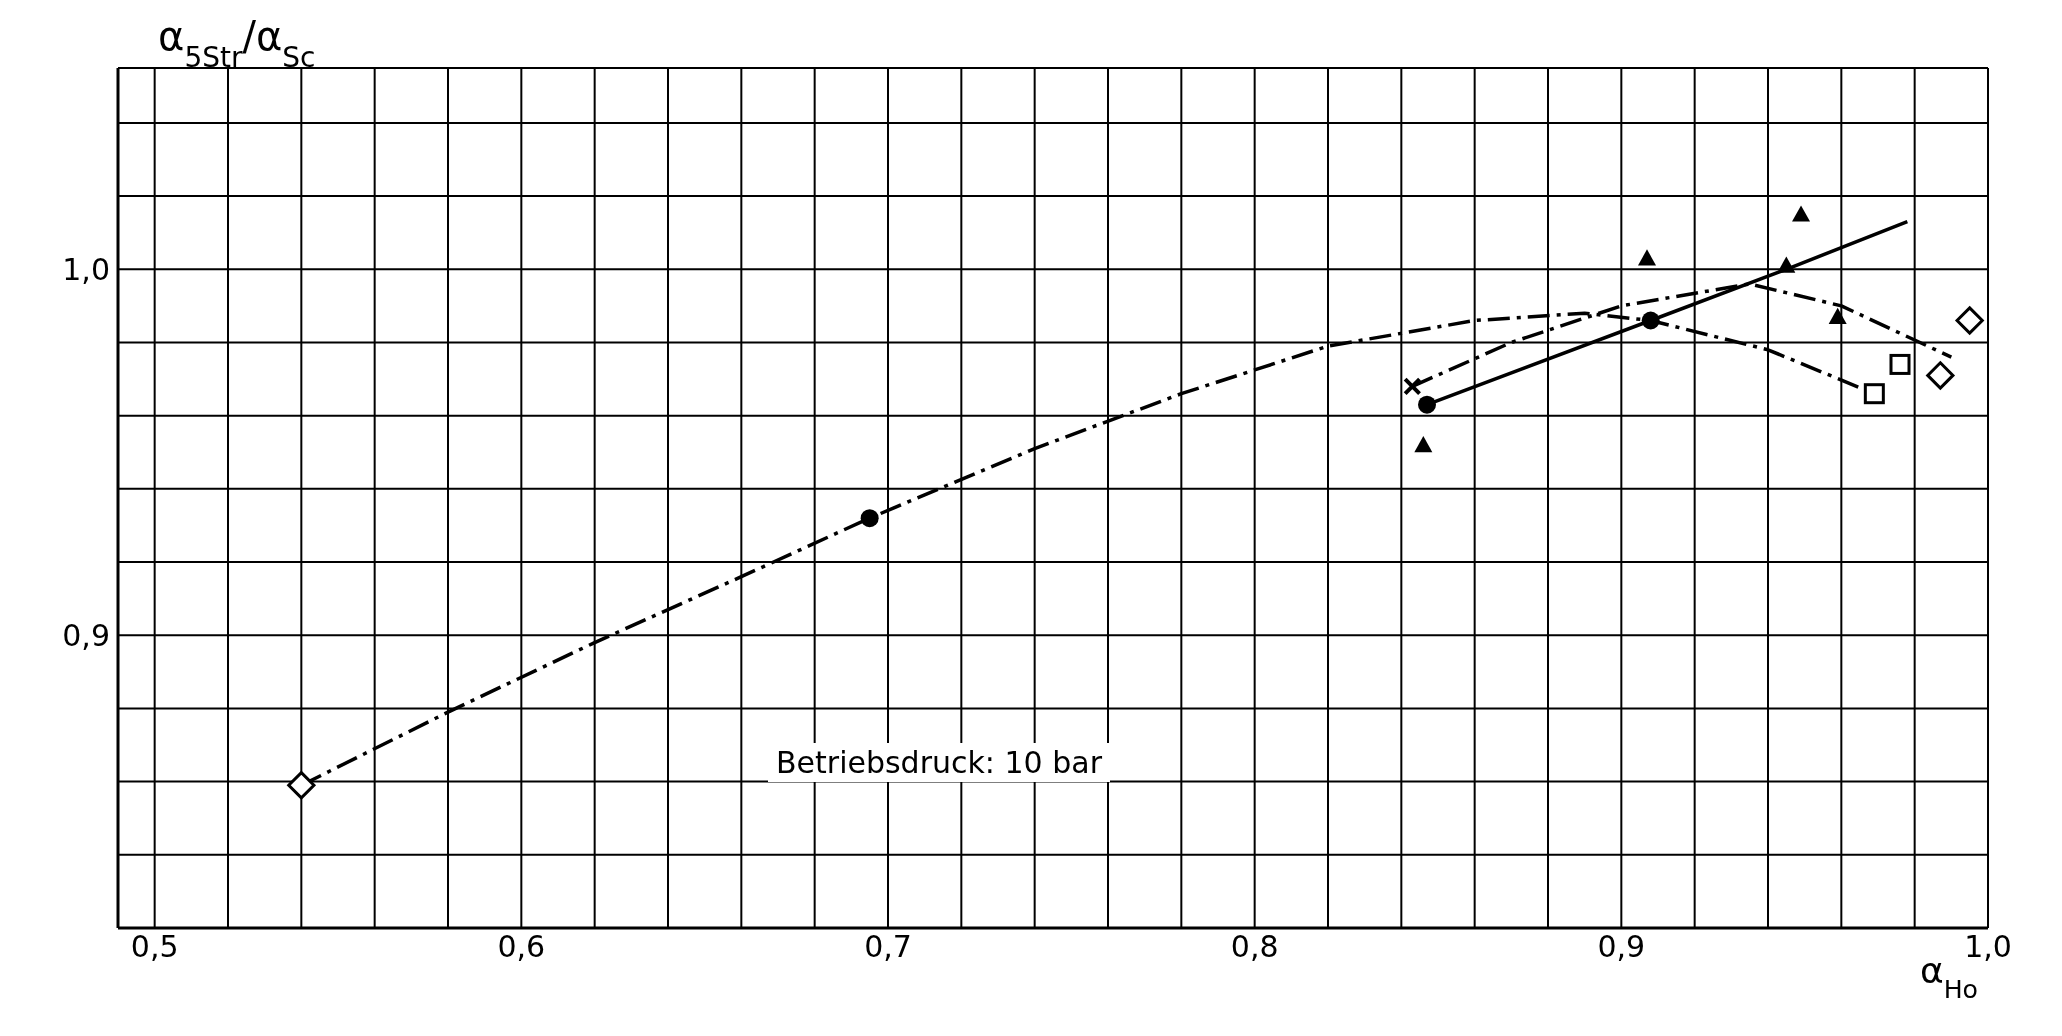 The image size is (2062, 1036). Describe the element at coordinates (1621, 947) in the screenshot. I see `x-tick-label: 0,9` at that location.